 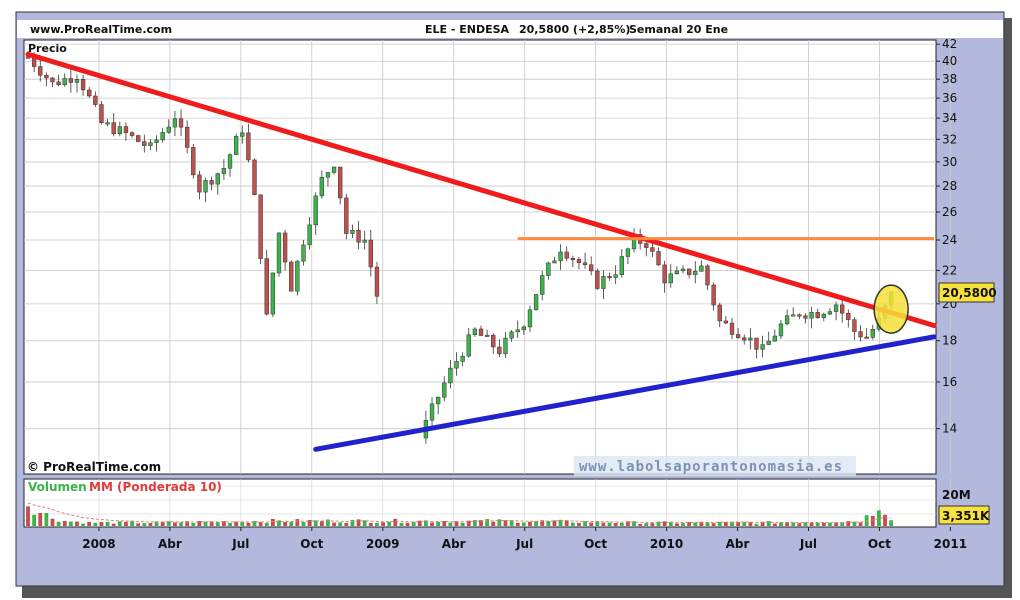 I want to click on date-tick-label: 2009, so click(x=382, y=544).